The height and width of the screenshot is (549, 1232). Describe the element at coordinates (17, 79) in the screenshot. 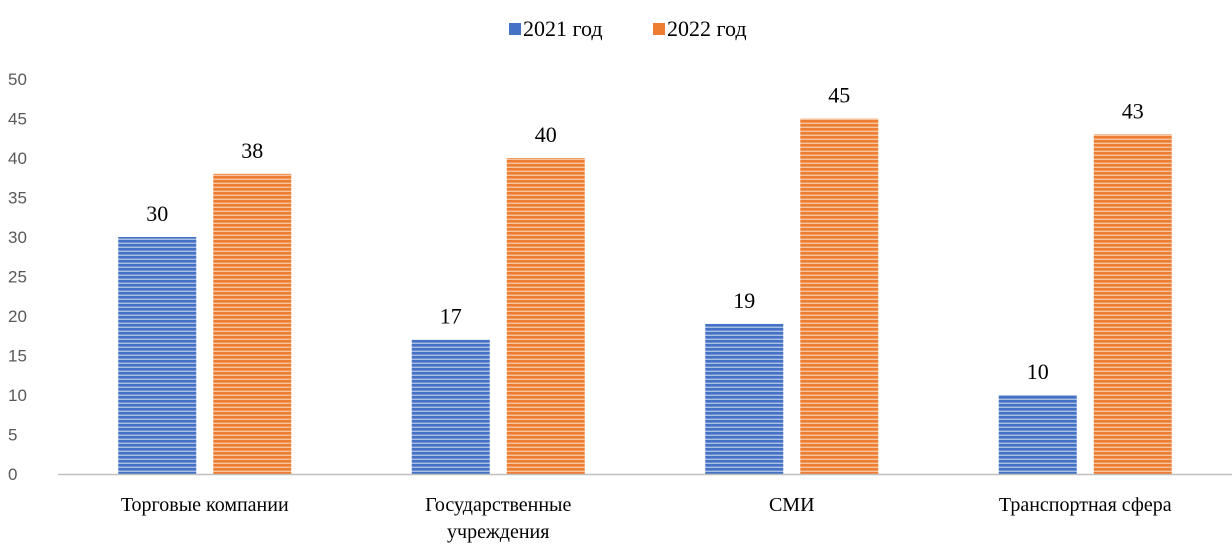

I see `y-tick-label: 50` at that location.